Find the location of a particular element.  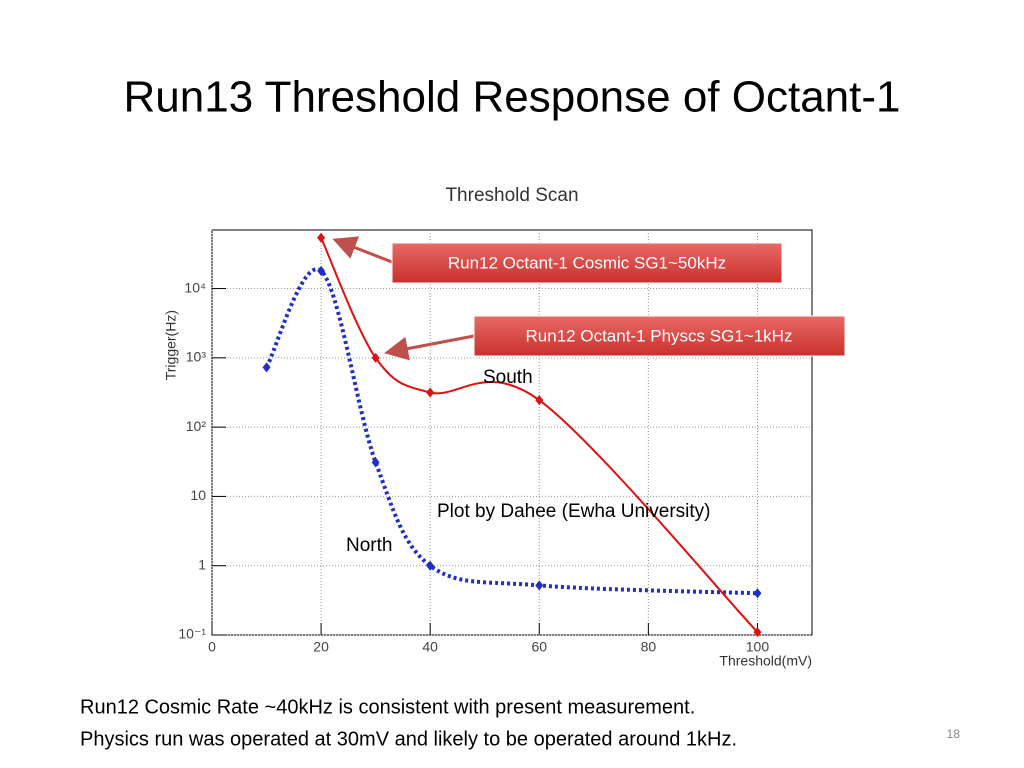

callout-text: Run12 Octant-1 Physcs SG1~1kHz is located at coordinates (659, 335).